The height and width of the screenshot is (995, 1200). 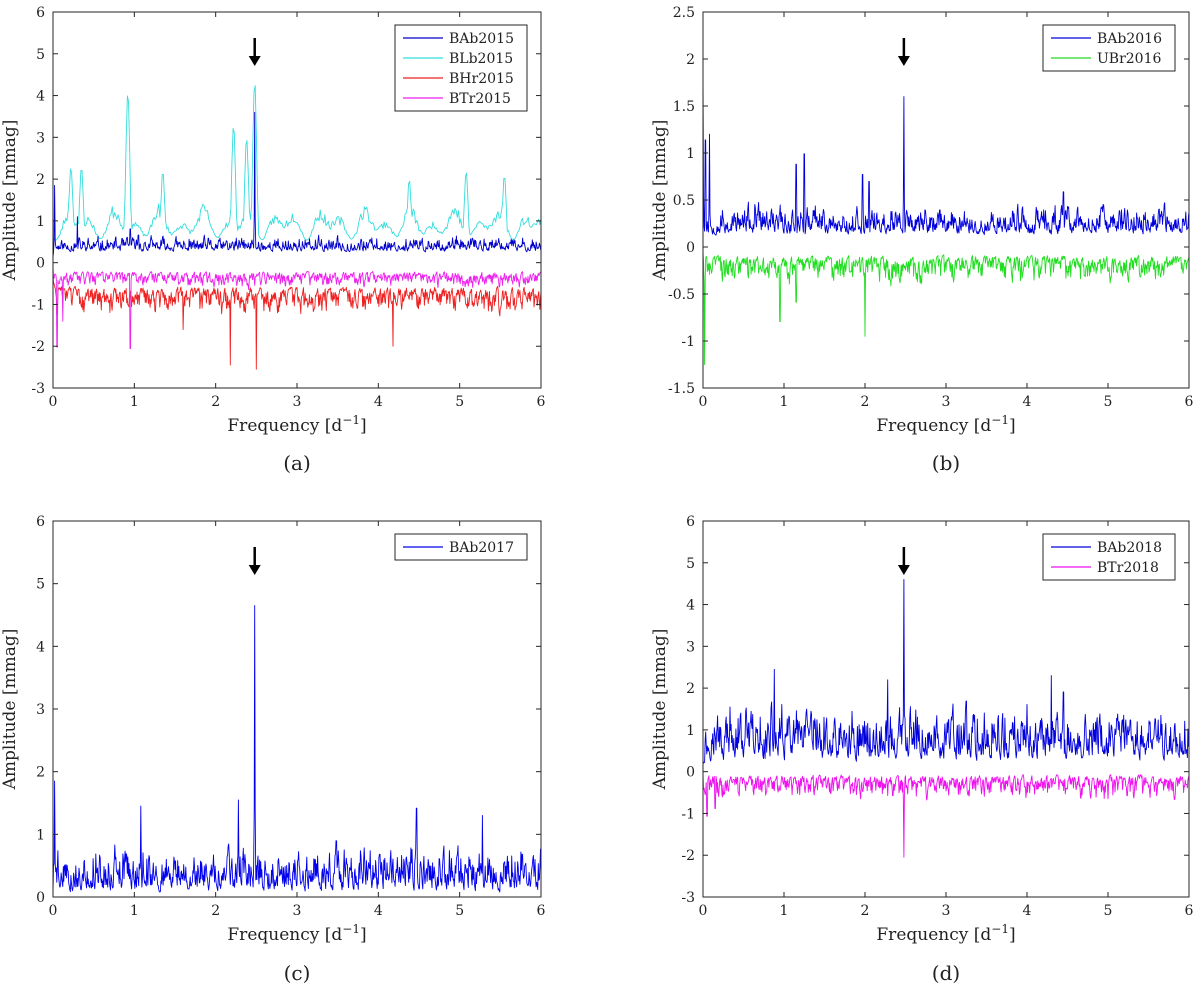 I want to click on series-line-BAb2016, so click(x=946, y=154).